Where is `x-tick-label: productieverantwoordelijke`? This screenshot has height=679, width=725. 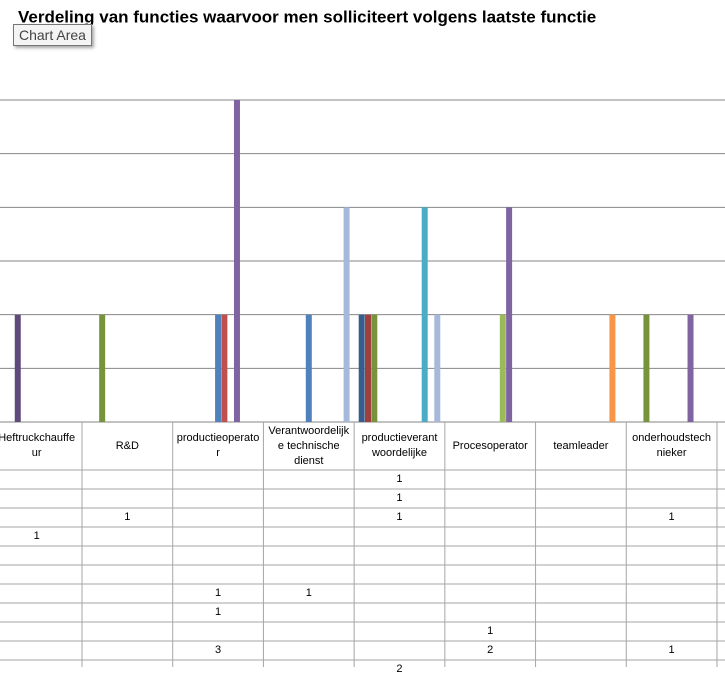 x-tick-label: productieverantwoordelijke is located at coordinates (399, 445).